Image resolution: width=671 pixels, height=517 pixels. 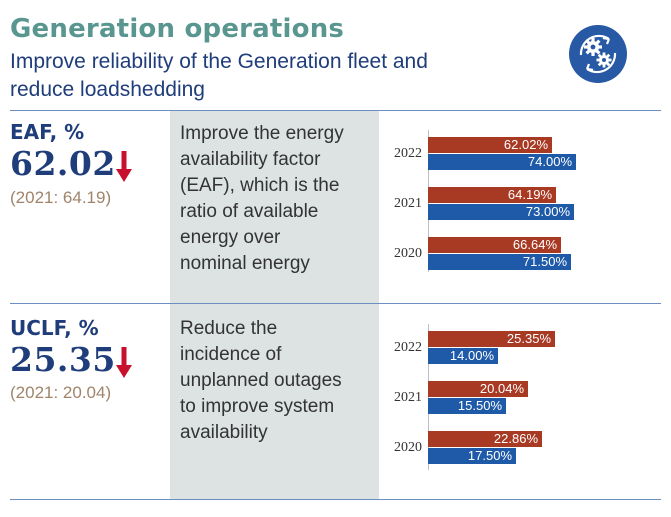 I want to click on metric-value: 25.35, so click(x=63, y=359).